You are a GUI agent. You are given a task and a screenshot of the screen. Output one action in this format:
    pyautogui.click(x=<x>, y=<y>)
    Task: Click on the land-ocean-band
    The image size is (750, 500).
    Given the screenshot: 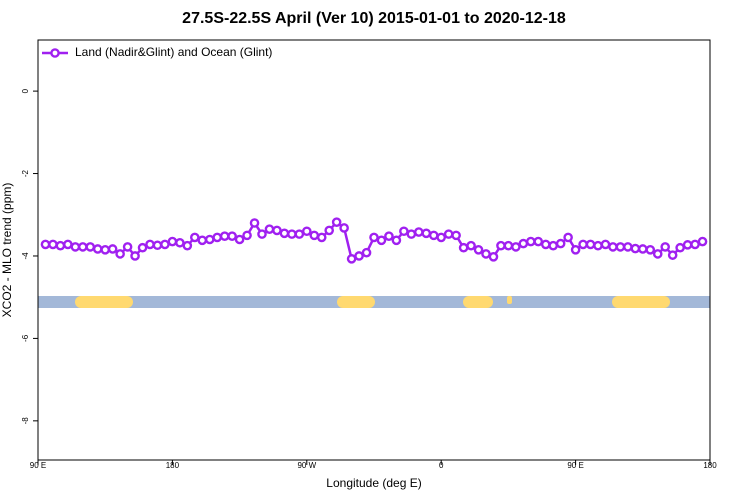 What is the action you would take?
    pyautogui.click(x=374, y=302)
    